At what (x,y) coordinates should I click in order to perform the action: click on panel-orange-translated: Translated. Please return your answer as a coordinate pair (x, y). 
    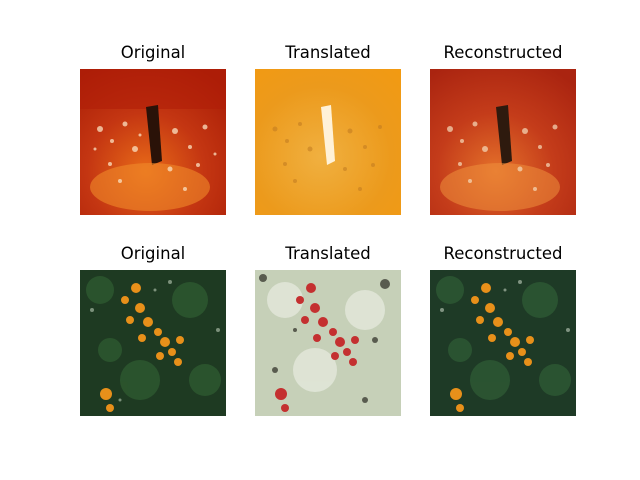
    Looking at the image, I should click on (328, 330).